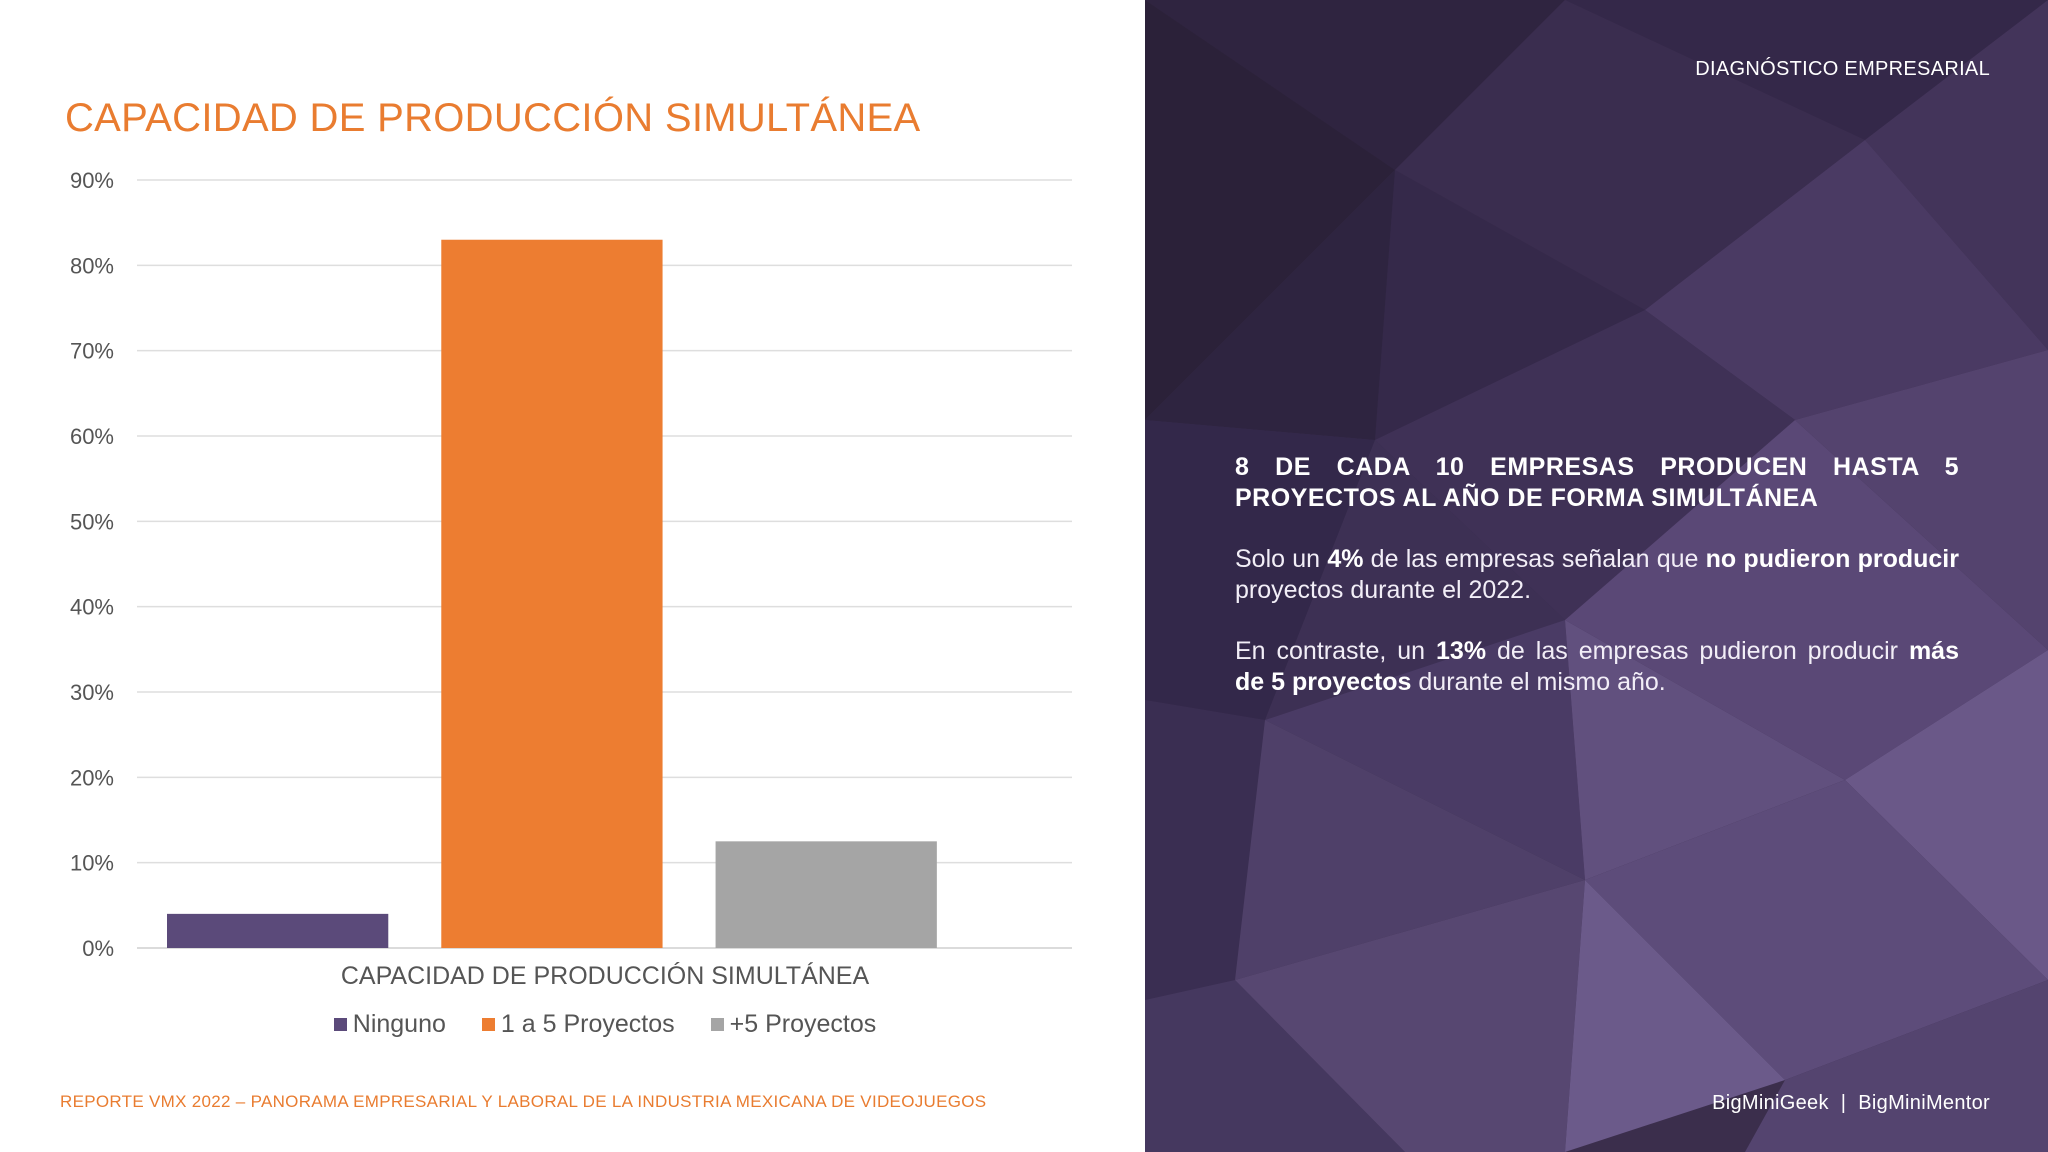  I want to click on highlight: 4%, so click(1345, 559).